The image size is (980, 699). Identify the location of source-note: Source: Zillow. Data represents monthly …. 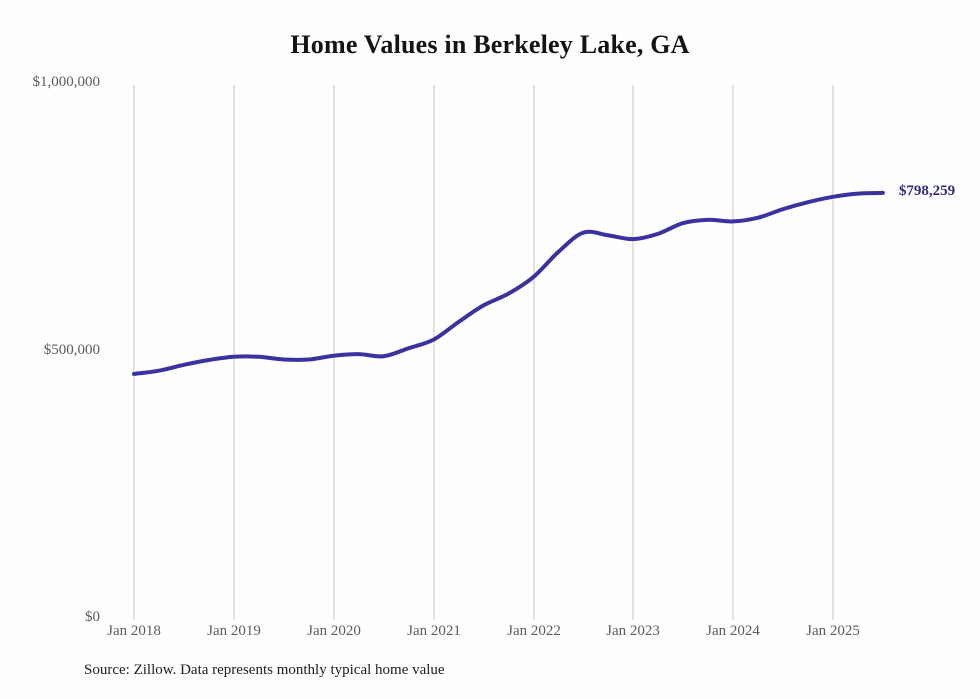
(264, 670).